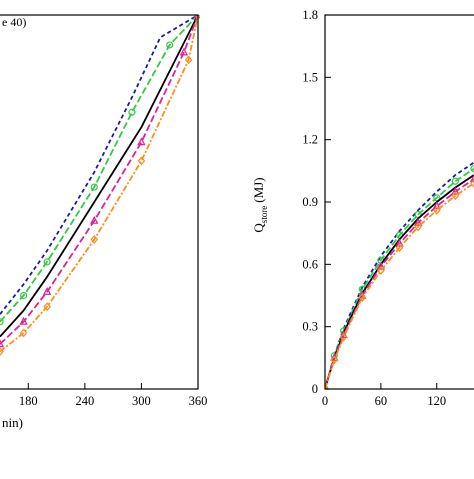 The height and width of the screenshot is (479, 474). What do you see at coordinates (315, 389) in the screenshot?
I see `right-y-tick-label: 0` at bounding box center [315, 389].